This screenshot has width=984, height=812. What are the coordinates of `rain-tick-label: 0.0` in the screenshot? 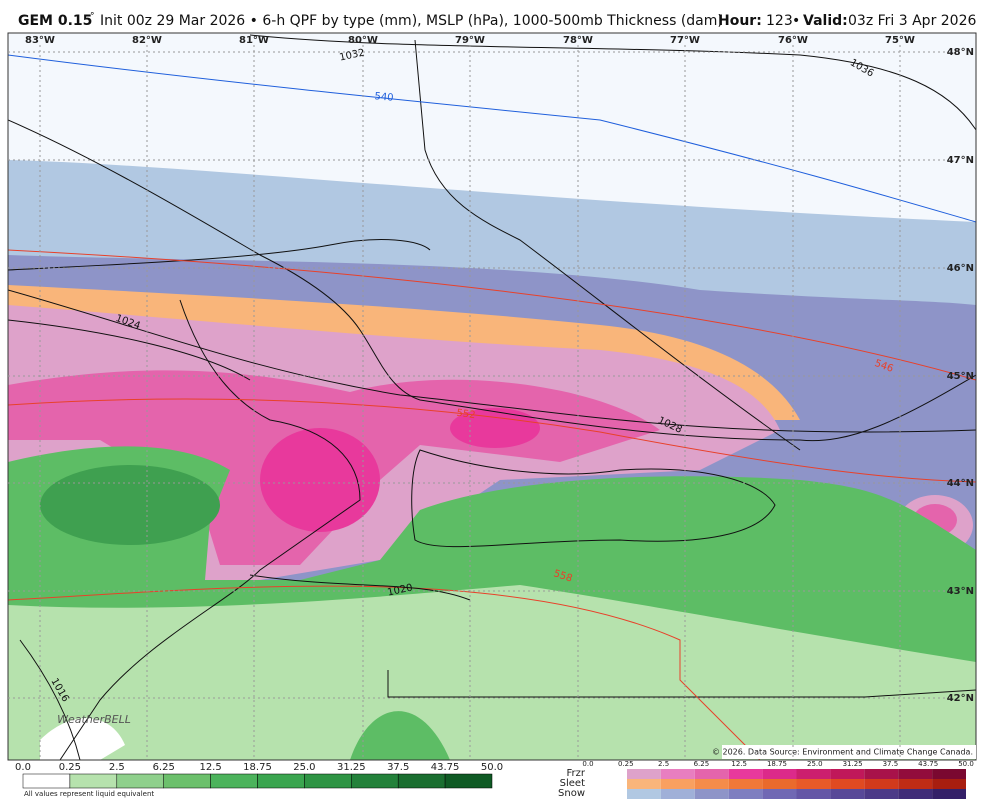 It's located at (23, 767).